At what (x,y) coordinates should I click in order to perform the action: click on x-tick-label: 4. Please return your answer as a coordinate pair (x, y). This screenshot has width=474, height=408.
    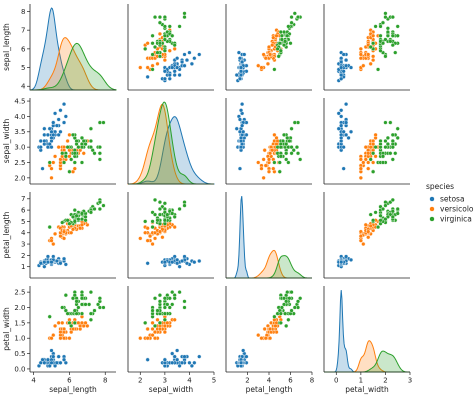
    Looking at the image, I should click on (189, 381).